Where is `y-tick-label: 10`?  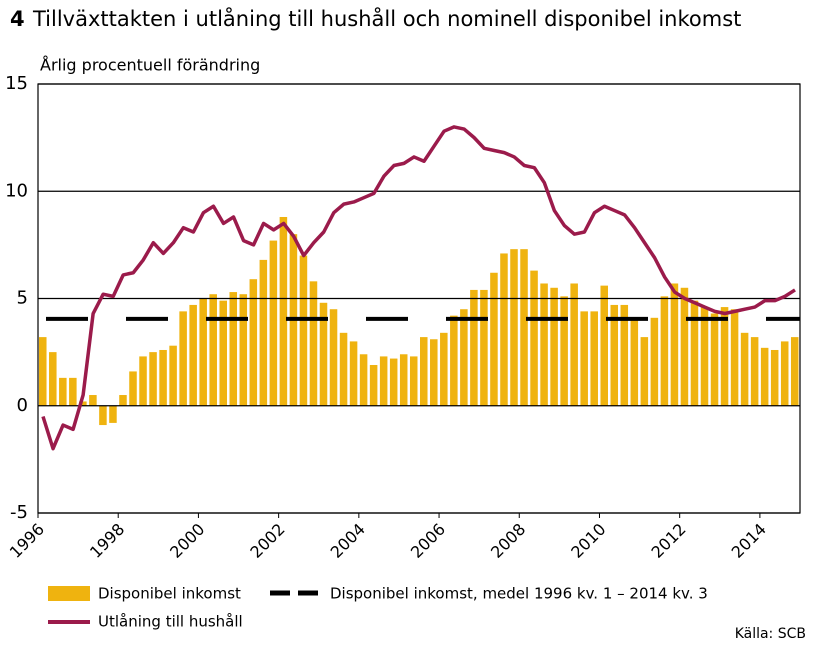
y-tick-label: 10 is located at coordinates (16, 190).